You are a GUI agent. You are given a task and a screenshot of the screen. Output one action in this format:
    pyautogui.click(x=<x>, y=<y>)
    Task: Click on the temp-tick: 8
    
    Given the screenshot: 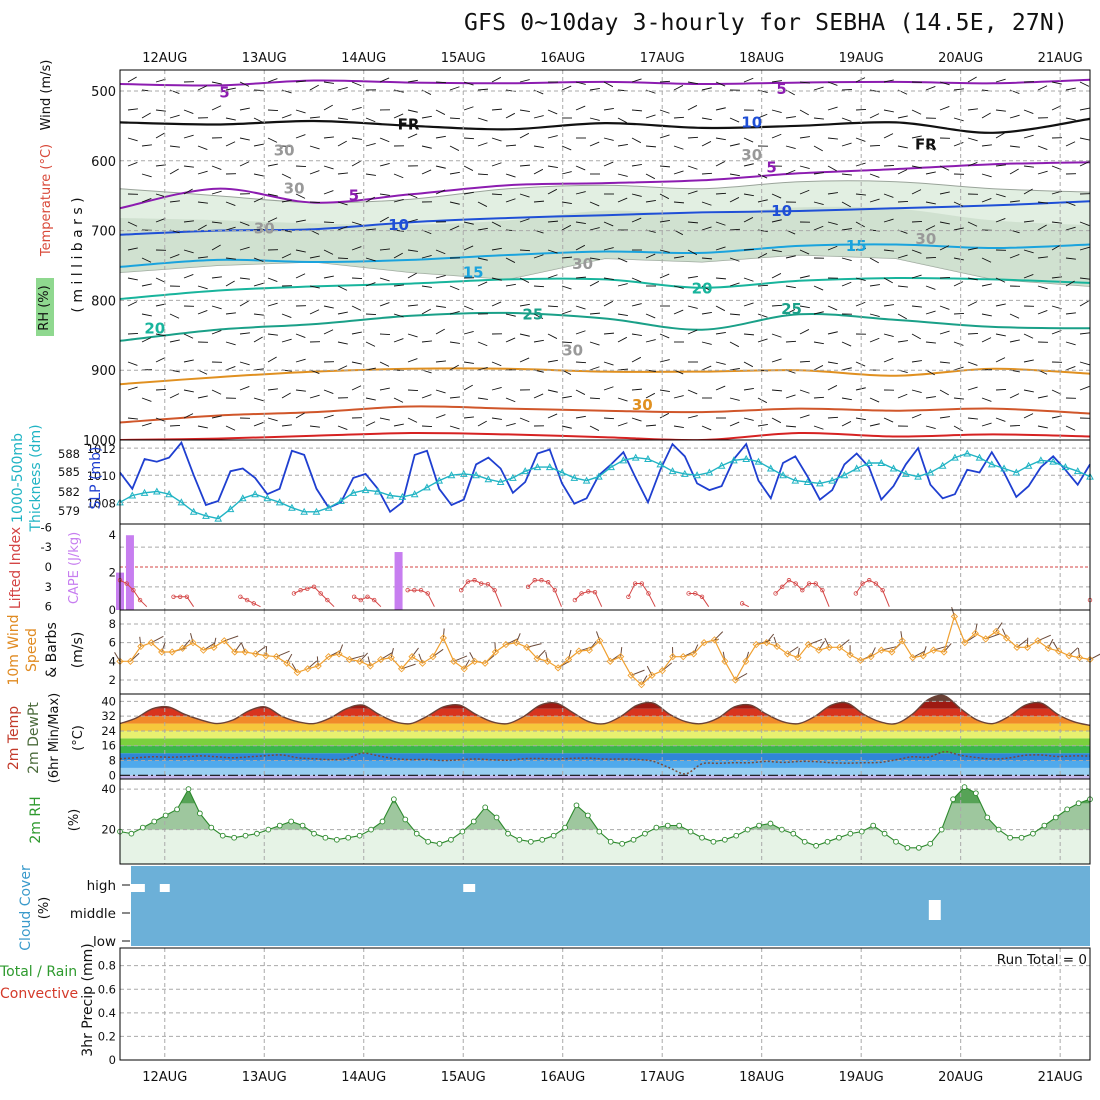 What is the action you would take?
    pyautogui.click(x=112, y=761)
    